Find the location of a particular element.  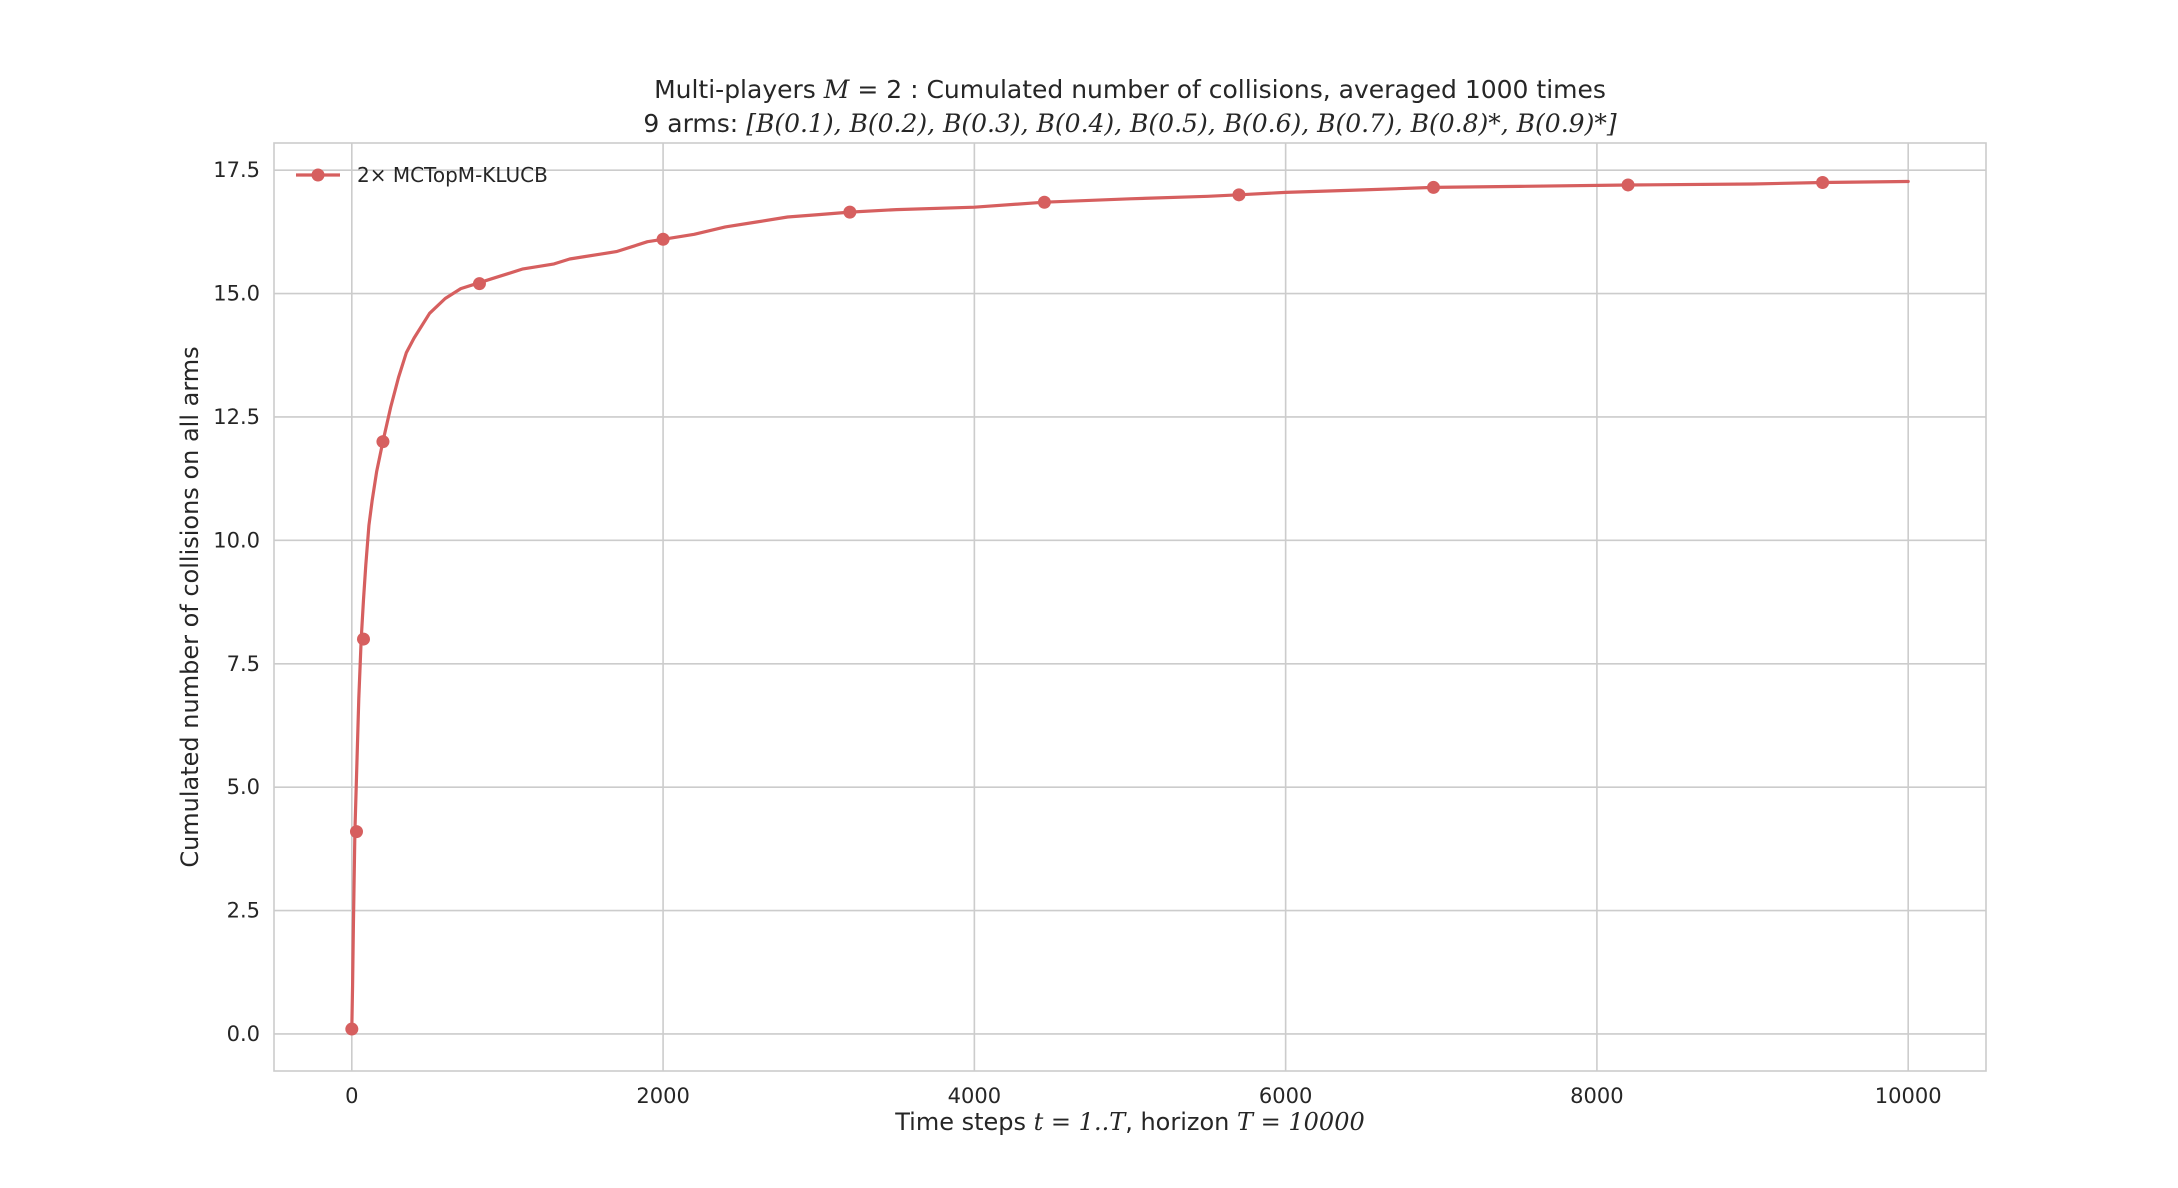

x-axis-label: Time steps t = 1..T, horizon T = 10000 is located at coordinates (1129, 1122).